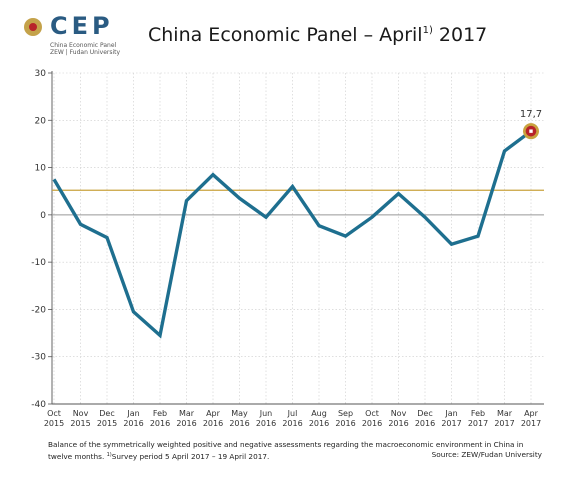 Image resolution: width=570 pixels, height=480 pixels. What do you see at coordinates (109, 455) in the screenshot?
I see `caption-footnote-mark: 1)` at bounding box center [109, 455].